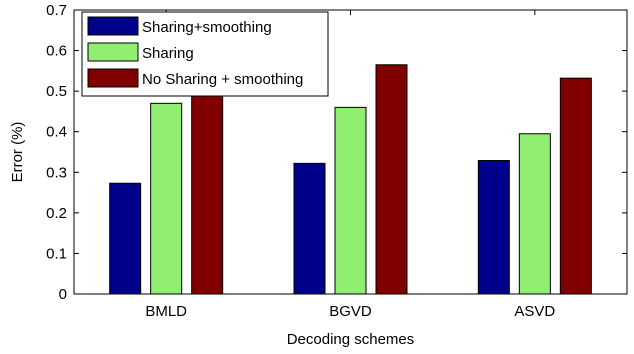 This screenshot has width=634, height=354. What do you see at coordinates (534, 311) in the screenshot?
I see `x-tick-label: ASVD` at bounding box center [534, 311].